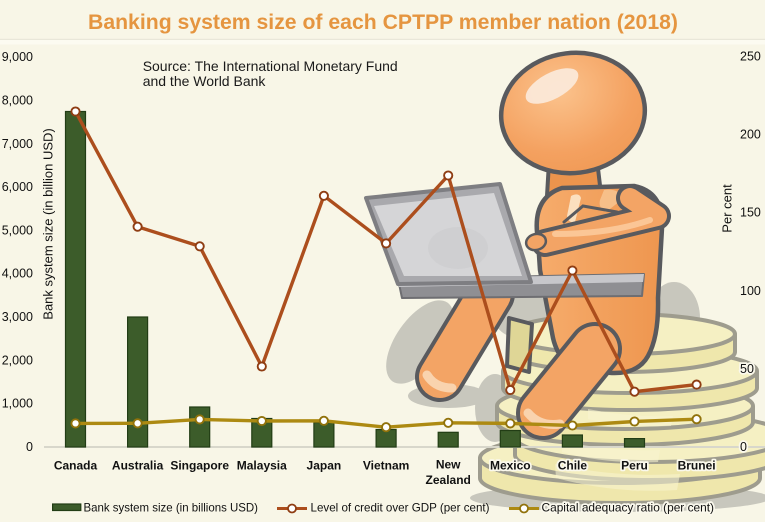  Describe the element at coordinates (262, 466) in the screenshot. I see `svg-text: Malaysia` at that location.